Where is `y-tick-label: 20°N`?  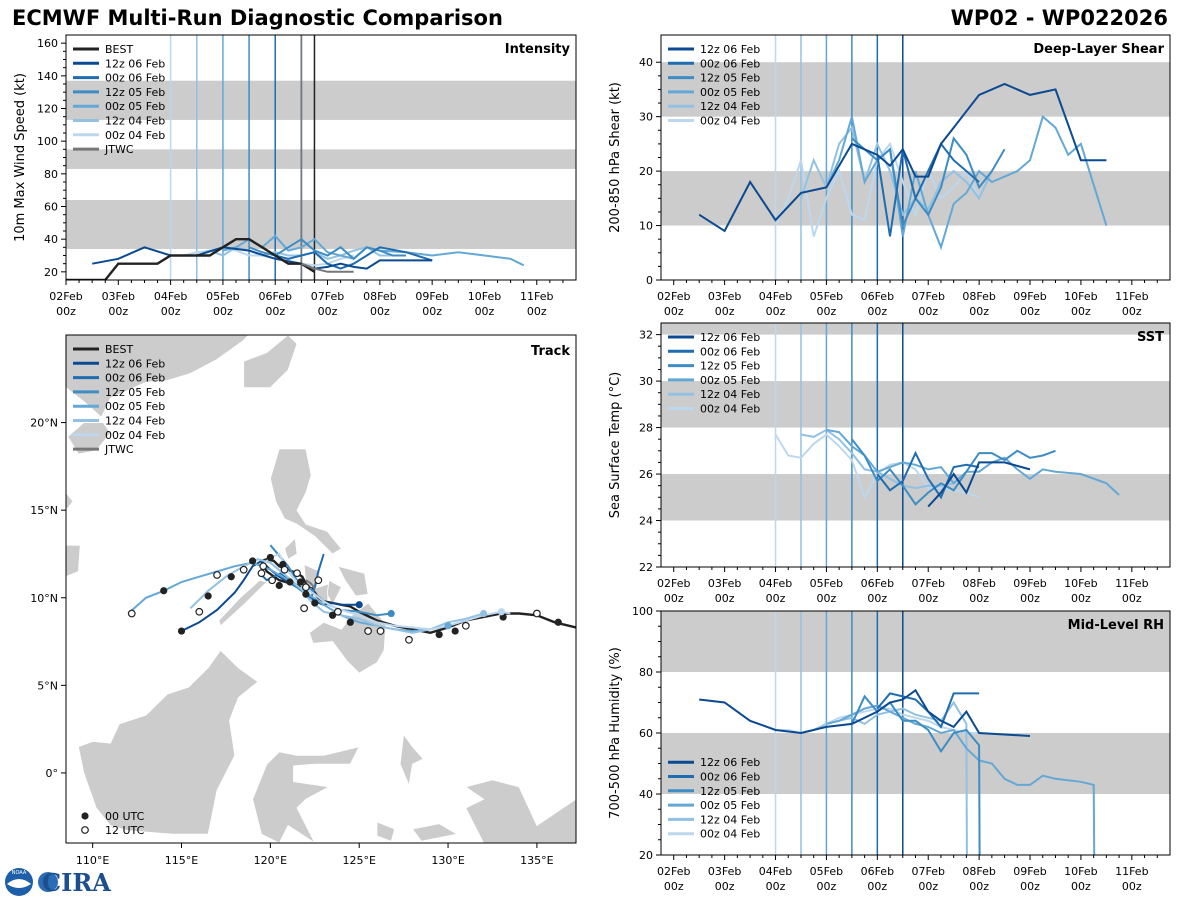
y-tick-label: 20°N is located at coordinates (44, 423).